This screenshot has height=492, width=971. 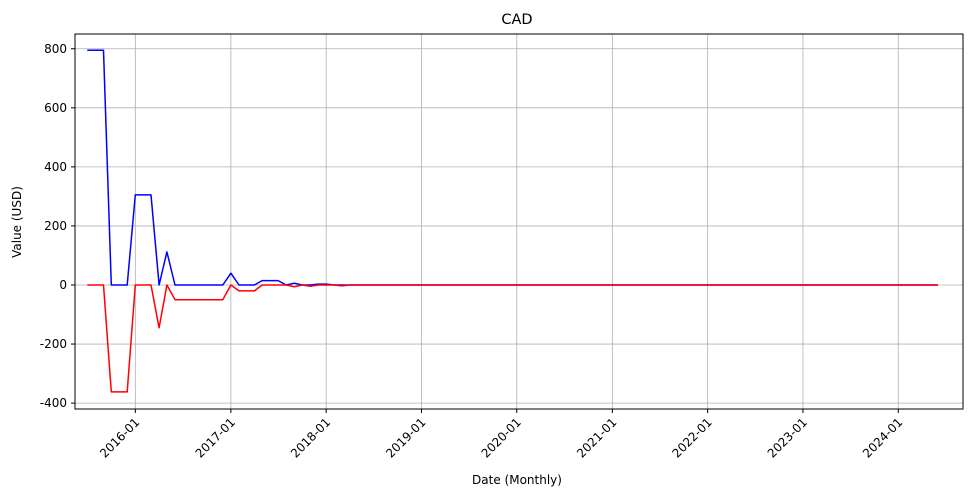 What do you see at coordinates (517, 480) in the screenshot?
I see `x-axis-label: Date (Monthly)` at bounding box center [517, 480].